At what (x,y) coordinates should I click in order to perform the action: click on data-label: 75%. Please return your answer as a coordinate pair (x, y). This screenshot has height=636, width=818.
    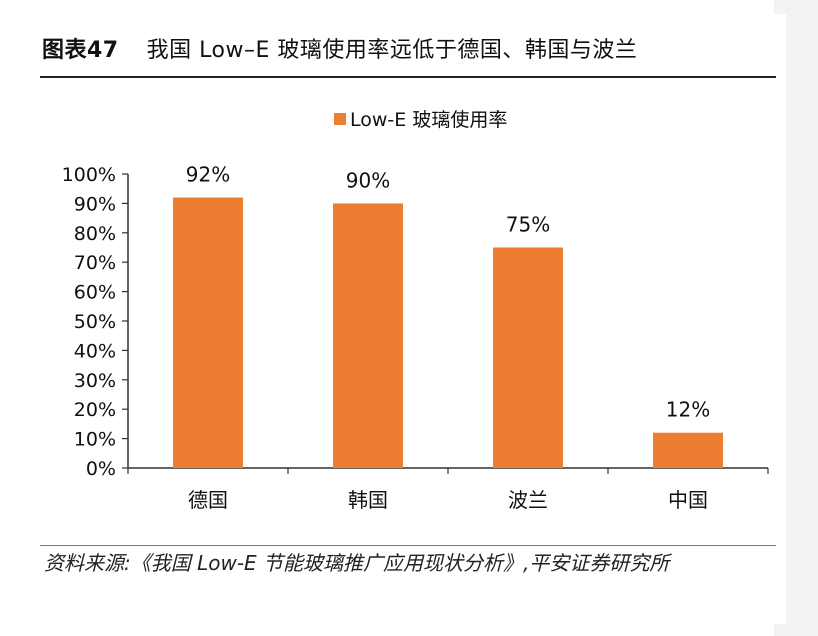
    Looking at the image, I should click on (528, 225).